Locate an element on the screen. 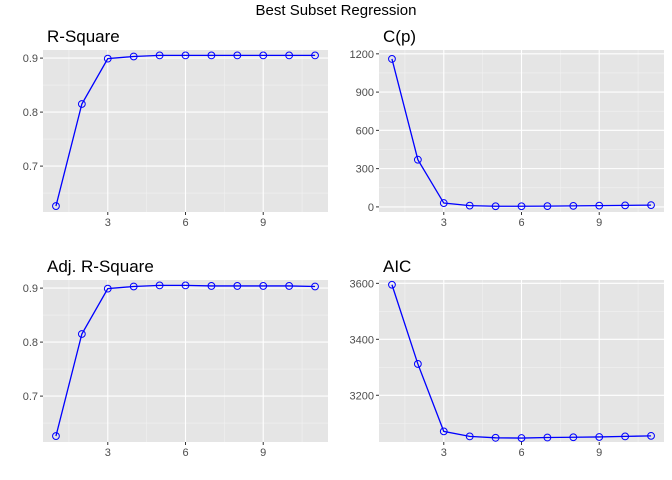 This screenshot has height=480, width=672. c-p-y-tick-label: 300 is located at coordinates (365, 170).